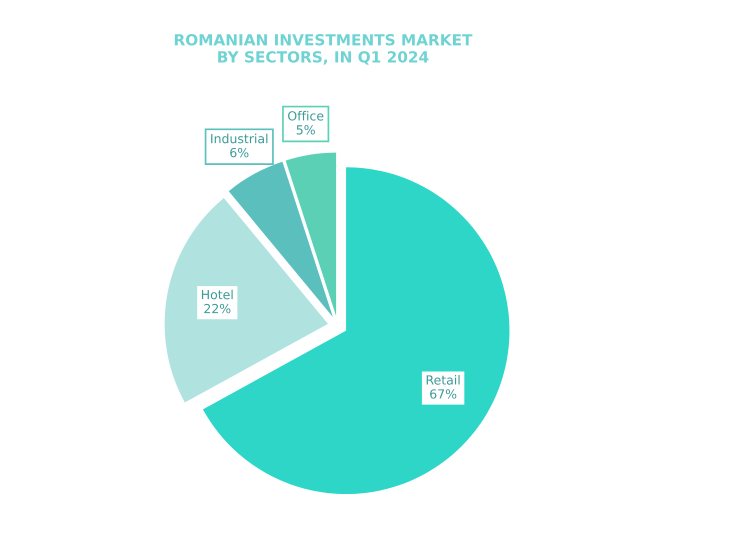 The height and width of the screenshot is (552, 734). What do you see at coordinates (217, 295) in the screenshot?
I see `slice-label: Hotel` at bounding box center [217, 295].